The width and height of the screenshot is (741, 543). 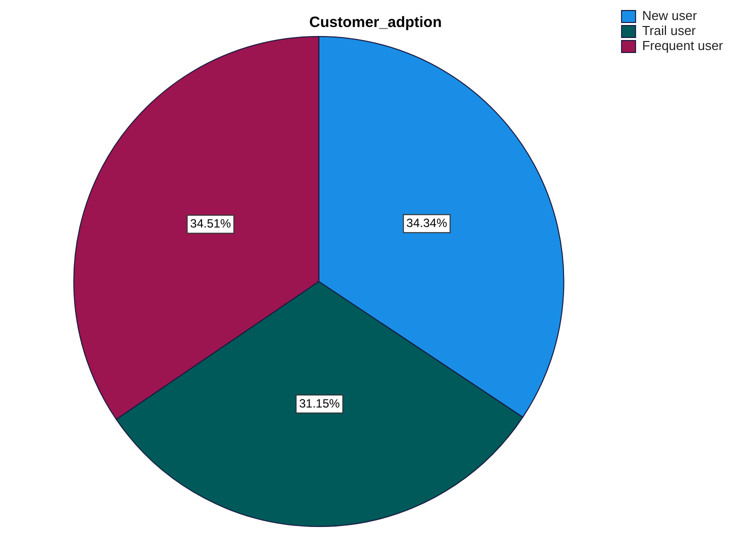 I want to click on legend-label: Frequent user, so click(x=683, y=46).